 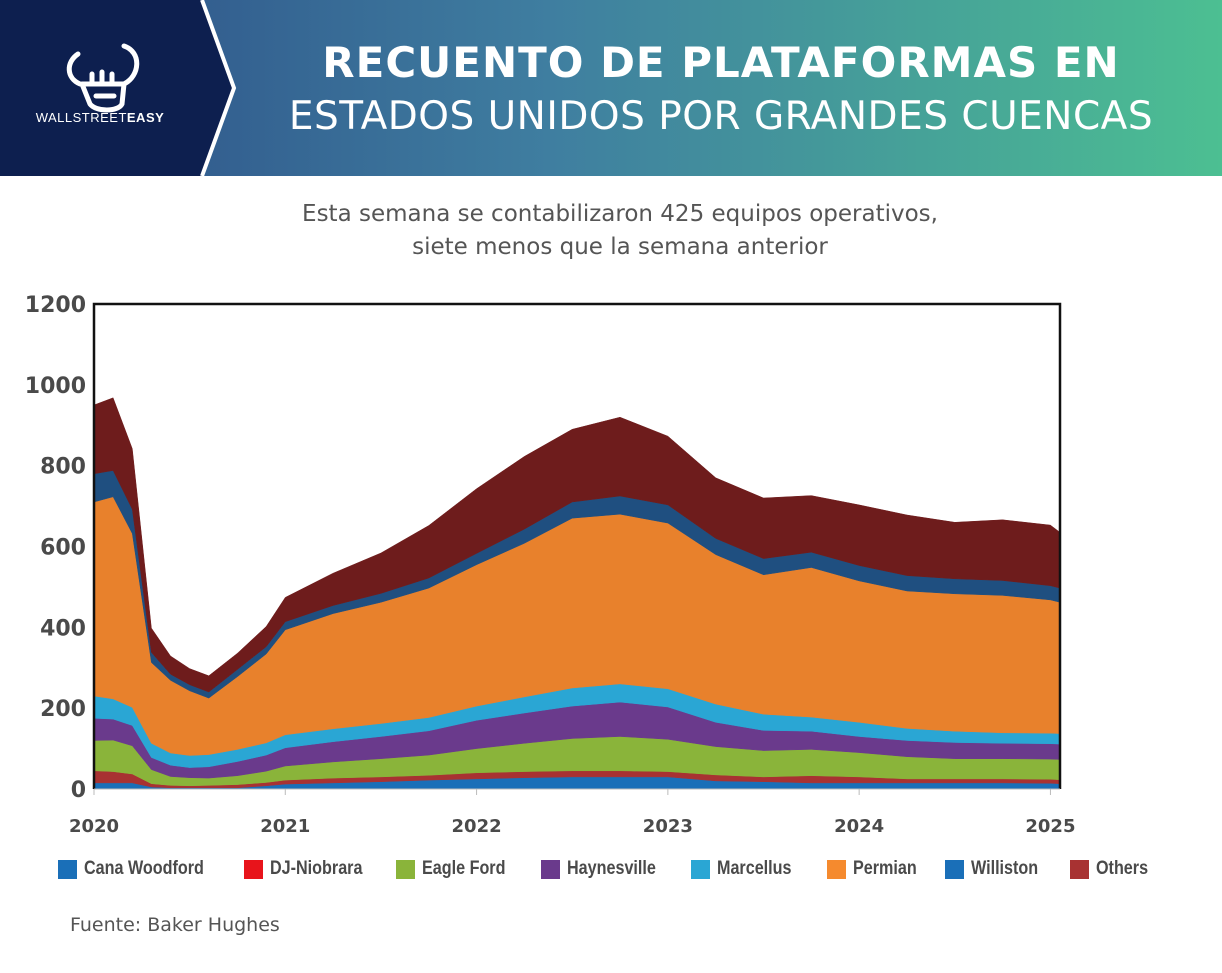 What do you see at coordinates (63, 709) in the screenshot?
I see `y-tick-label: 200` at bounding box center [63, 709].